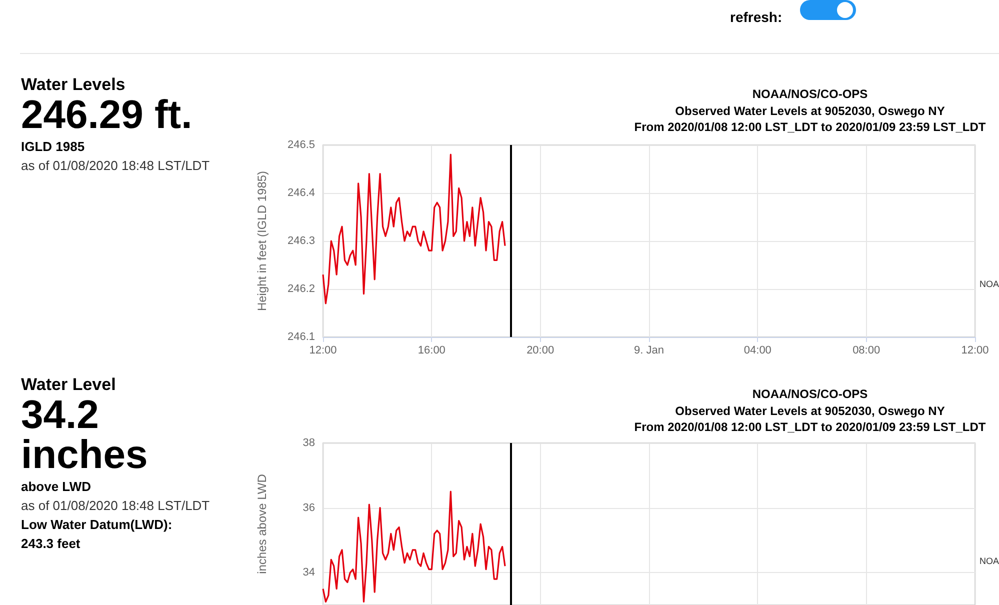 The image size is (999, 605). What do you see at coordinates (69, 385) in the screenshot?
I see `text: Water Level` at bounding box center [69, 385].